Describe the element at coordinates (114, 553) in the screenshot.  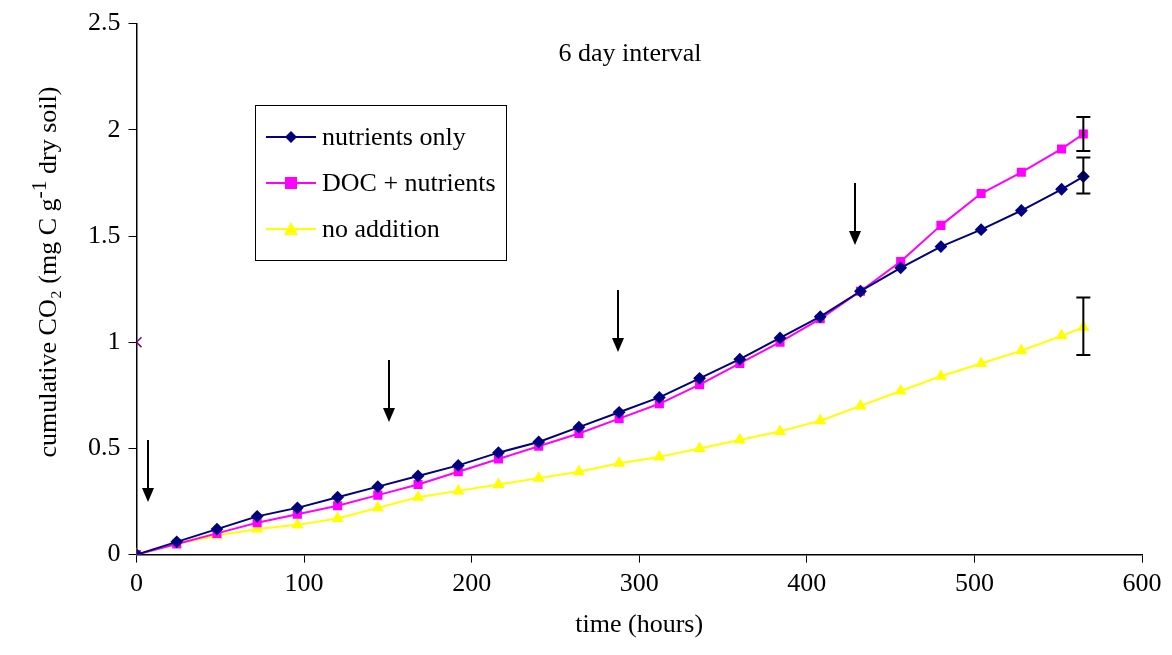
I see `y-tick-label: 0` at that location.